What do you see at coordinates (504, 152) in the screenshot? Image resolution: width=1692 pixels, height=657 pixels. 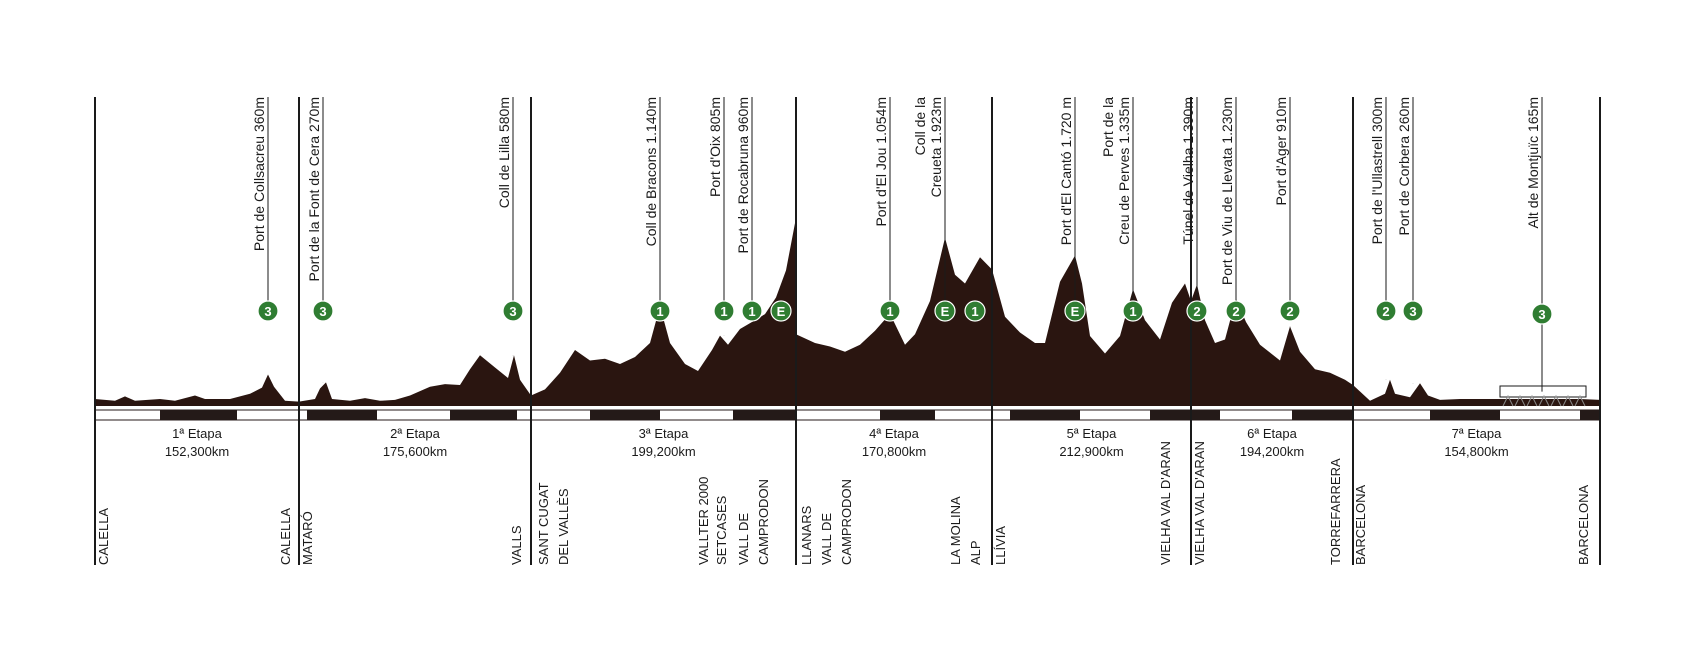 I see `climb-label: Coll de Lilla 580m` at bounding box center [504, 152].